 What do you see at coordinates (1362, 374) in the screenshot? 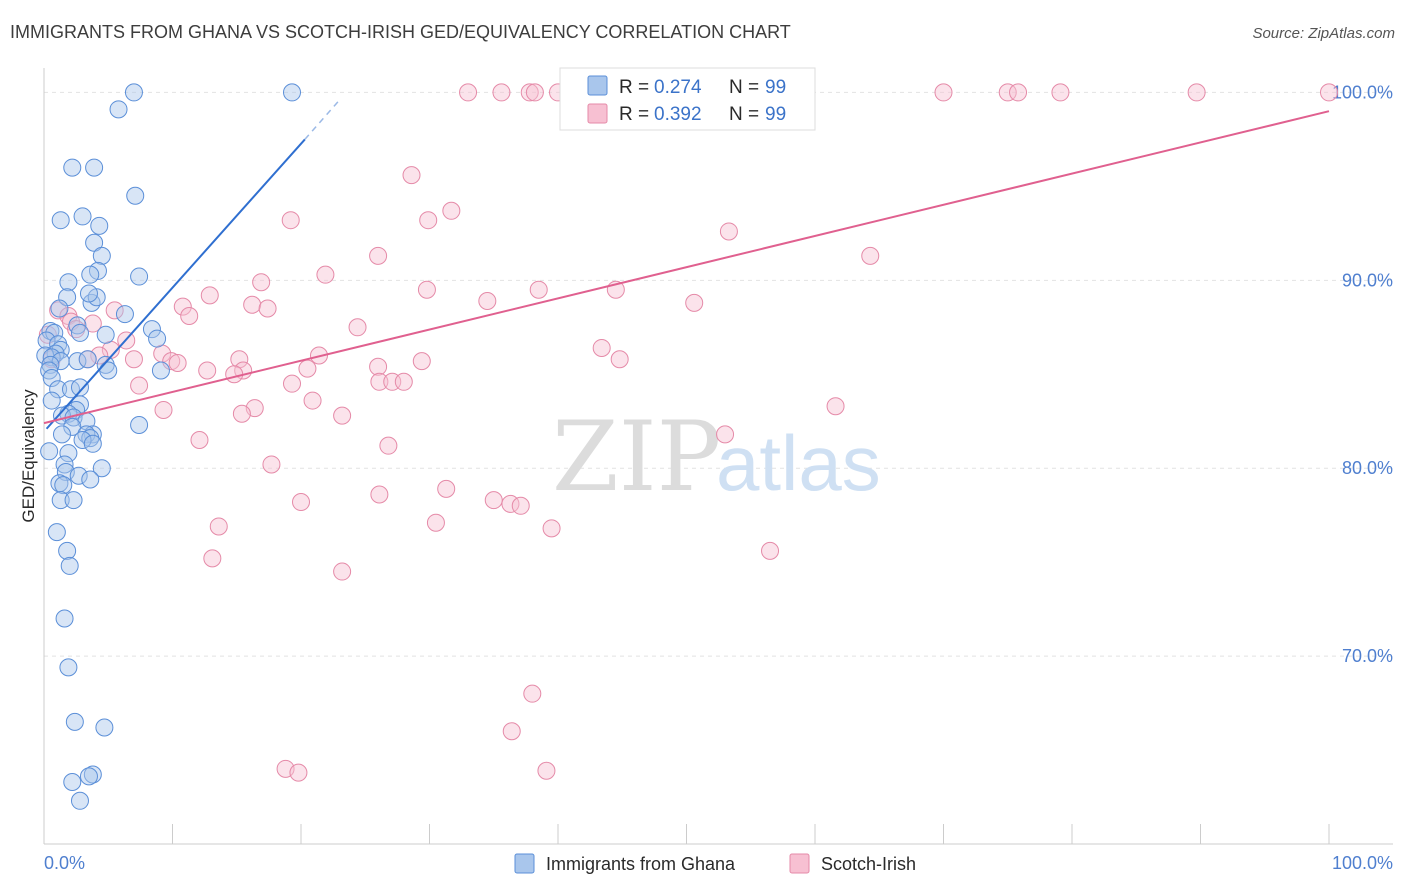
I see `y-tick-labels: 70.0% 80.0% 90.0% 100.0%` at bounding box center [1362, 374].